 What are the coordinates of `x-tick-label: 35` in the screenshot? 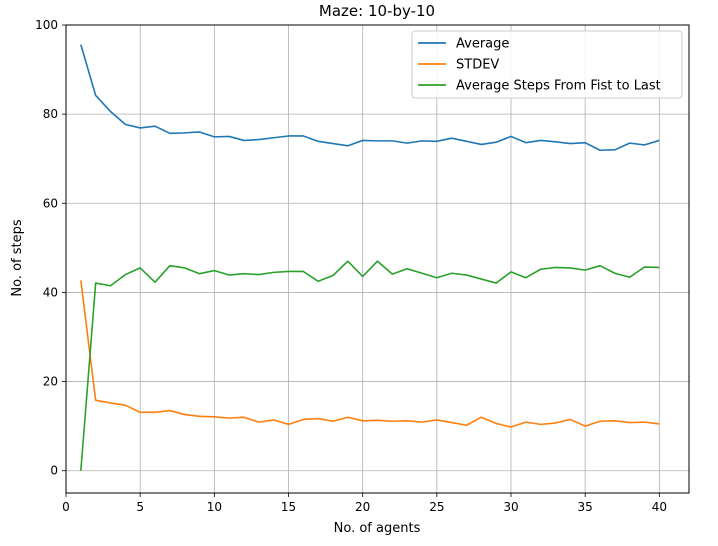 It's located at (585, 507).